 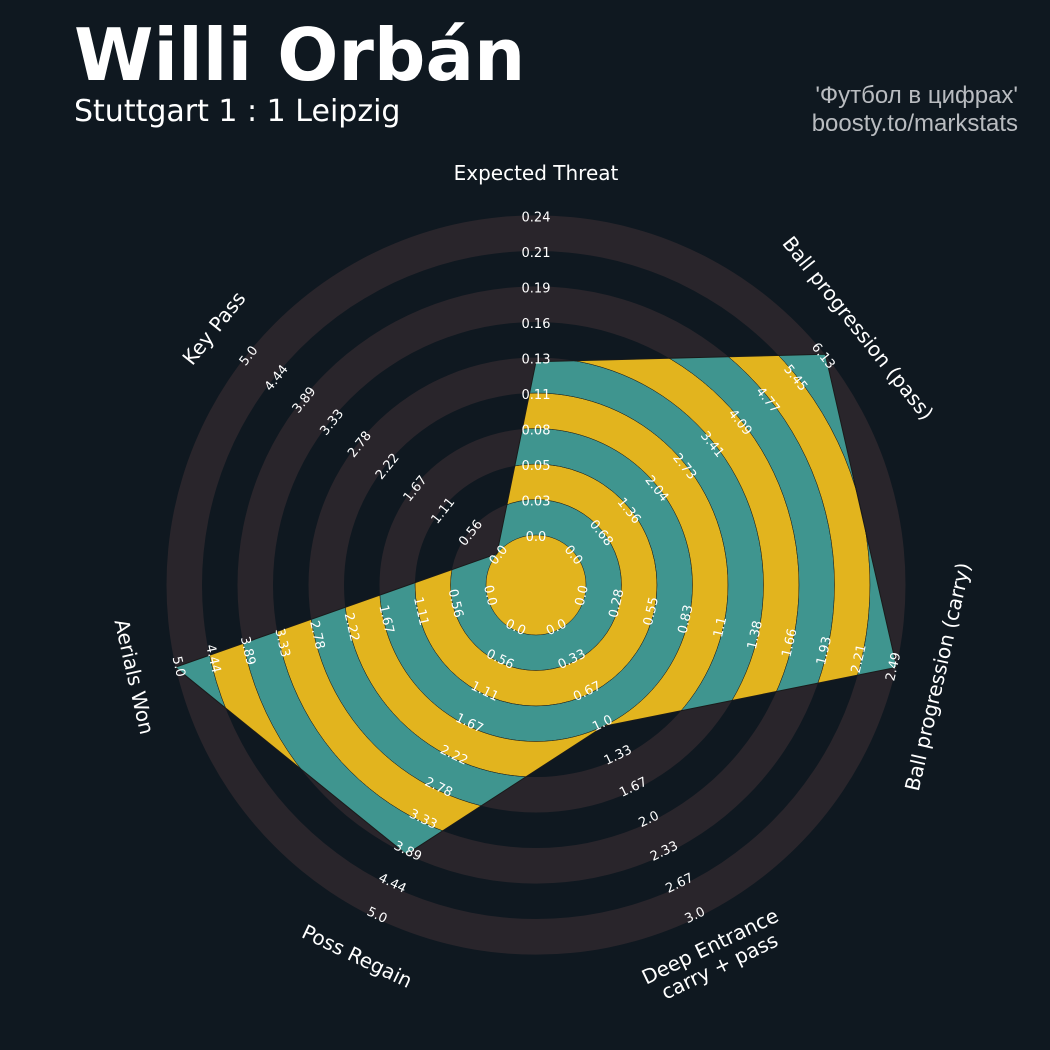 I want to click on tick-label: 2.21, so click(x=859, y=659).